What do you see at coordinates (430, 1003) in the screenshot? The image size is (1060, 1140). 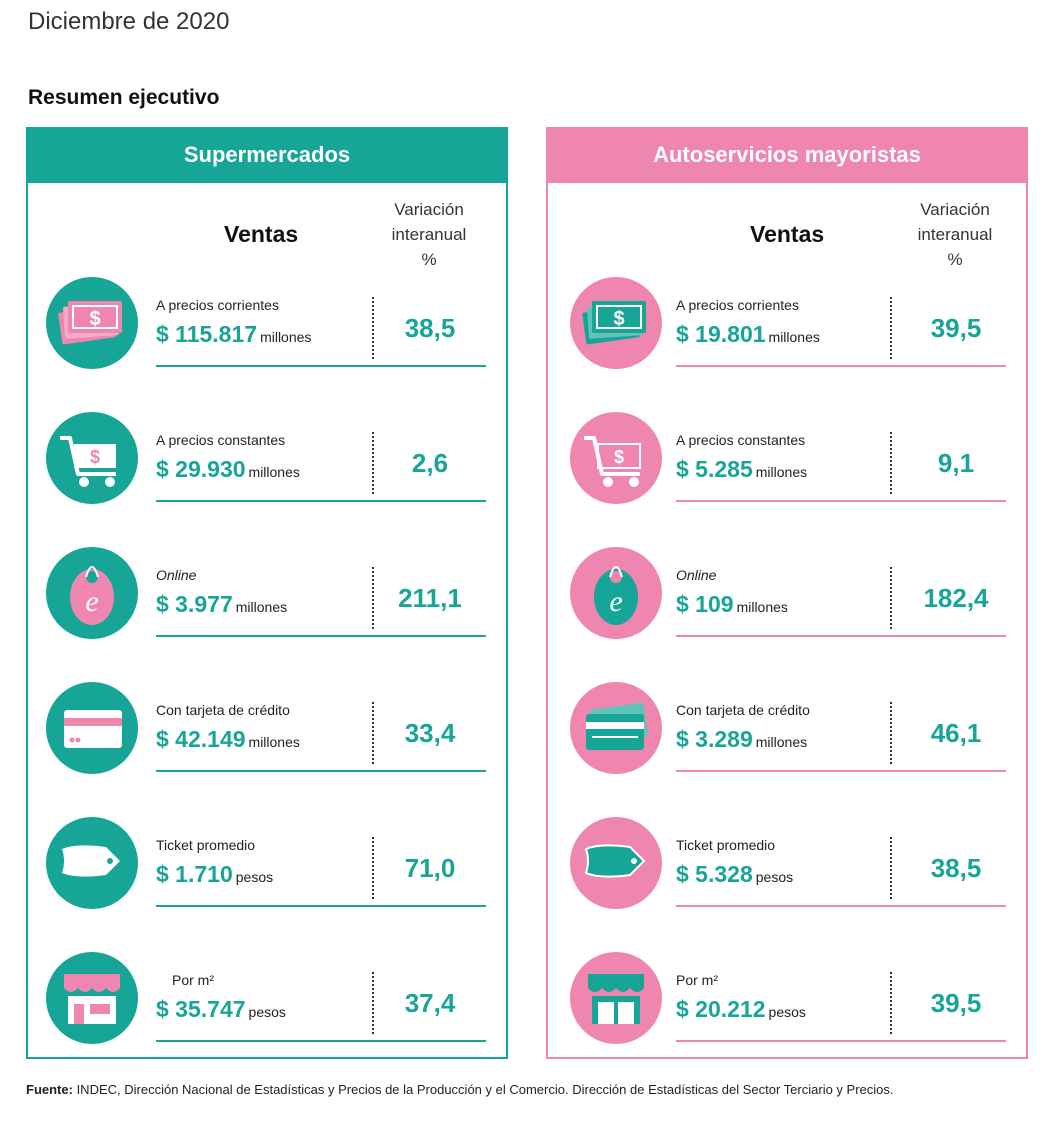 I see `metric-variation: 37,4` at bounding box center [430, 1003].